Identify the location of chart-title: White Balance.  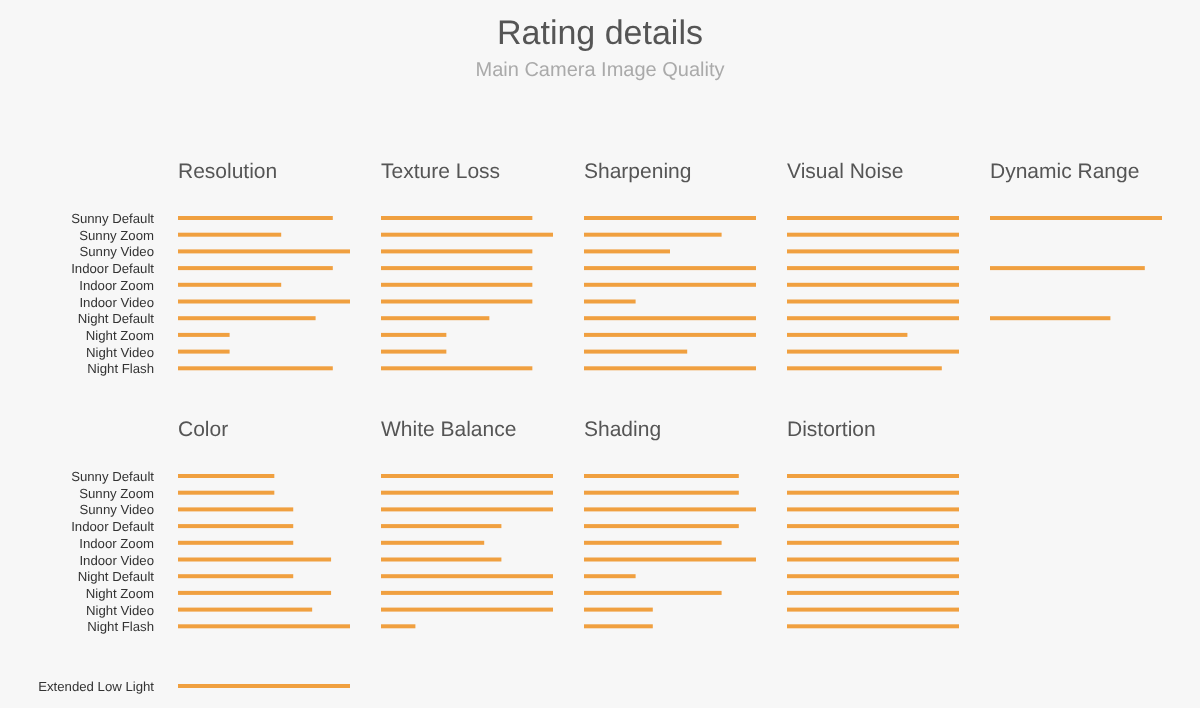
(449, 430).